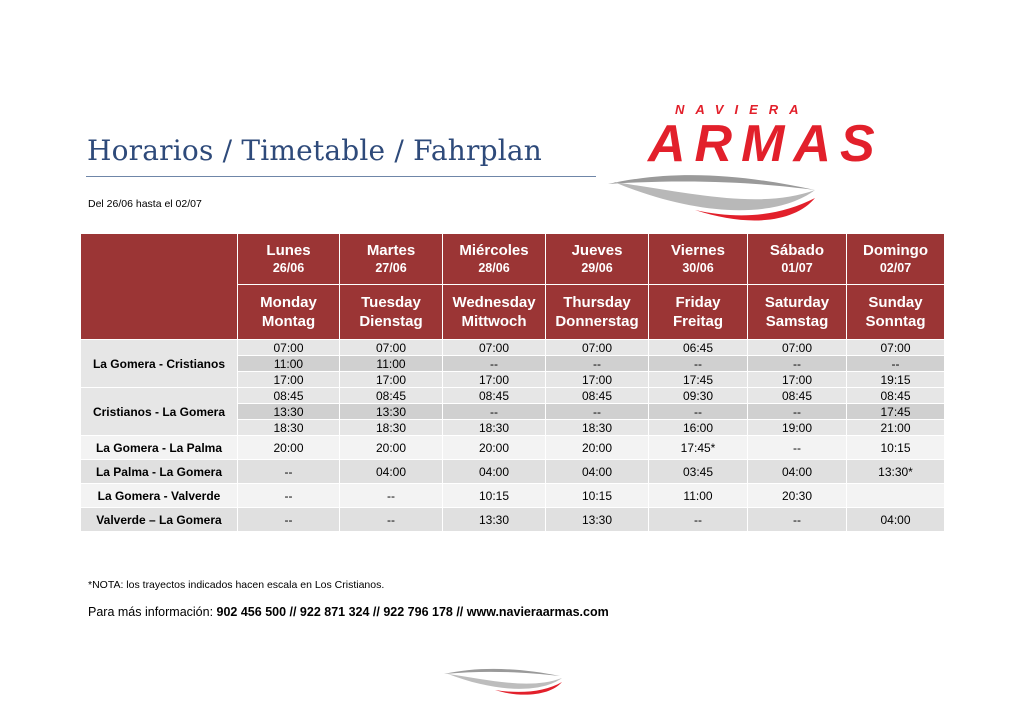 Image resolution: width=1024 pixels, height=724 pixels. Describe the element at coordinates (895, 379) in the screenshot. I see `departure-time: 19:15` at that location.